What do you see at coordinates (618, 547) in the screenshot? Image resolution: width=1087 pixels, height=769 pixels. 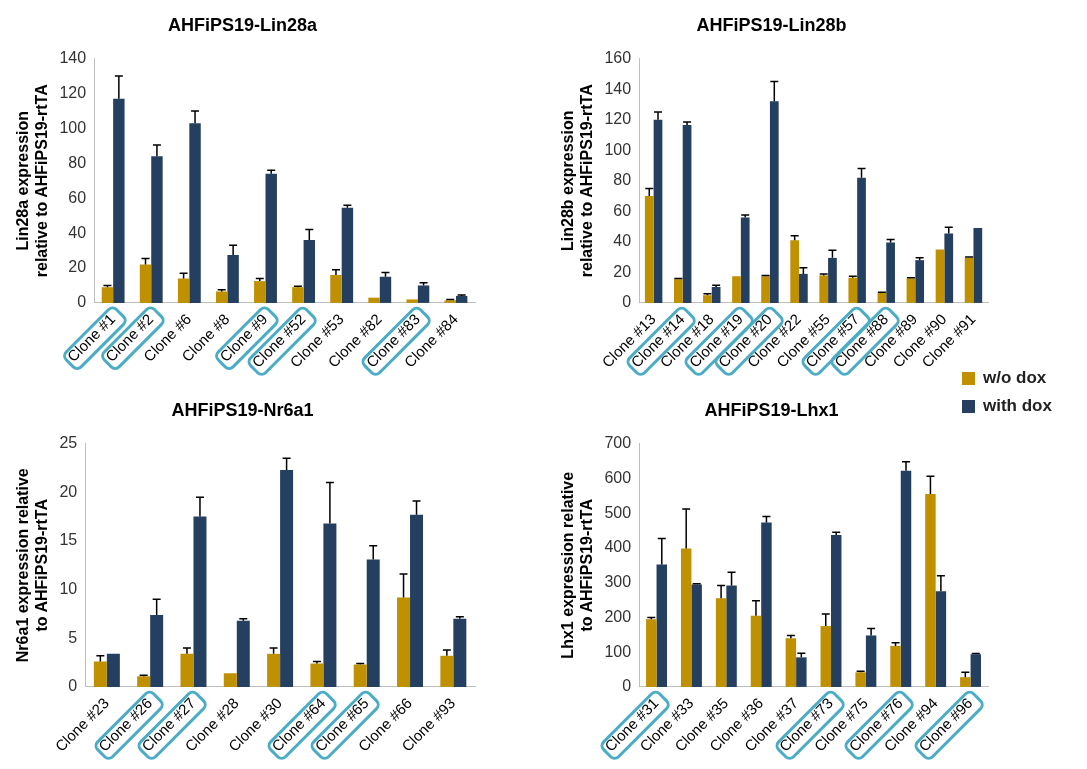 I see `y-tick-label: 400` at bounding box center [618, 547].